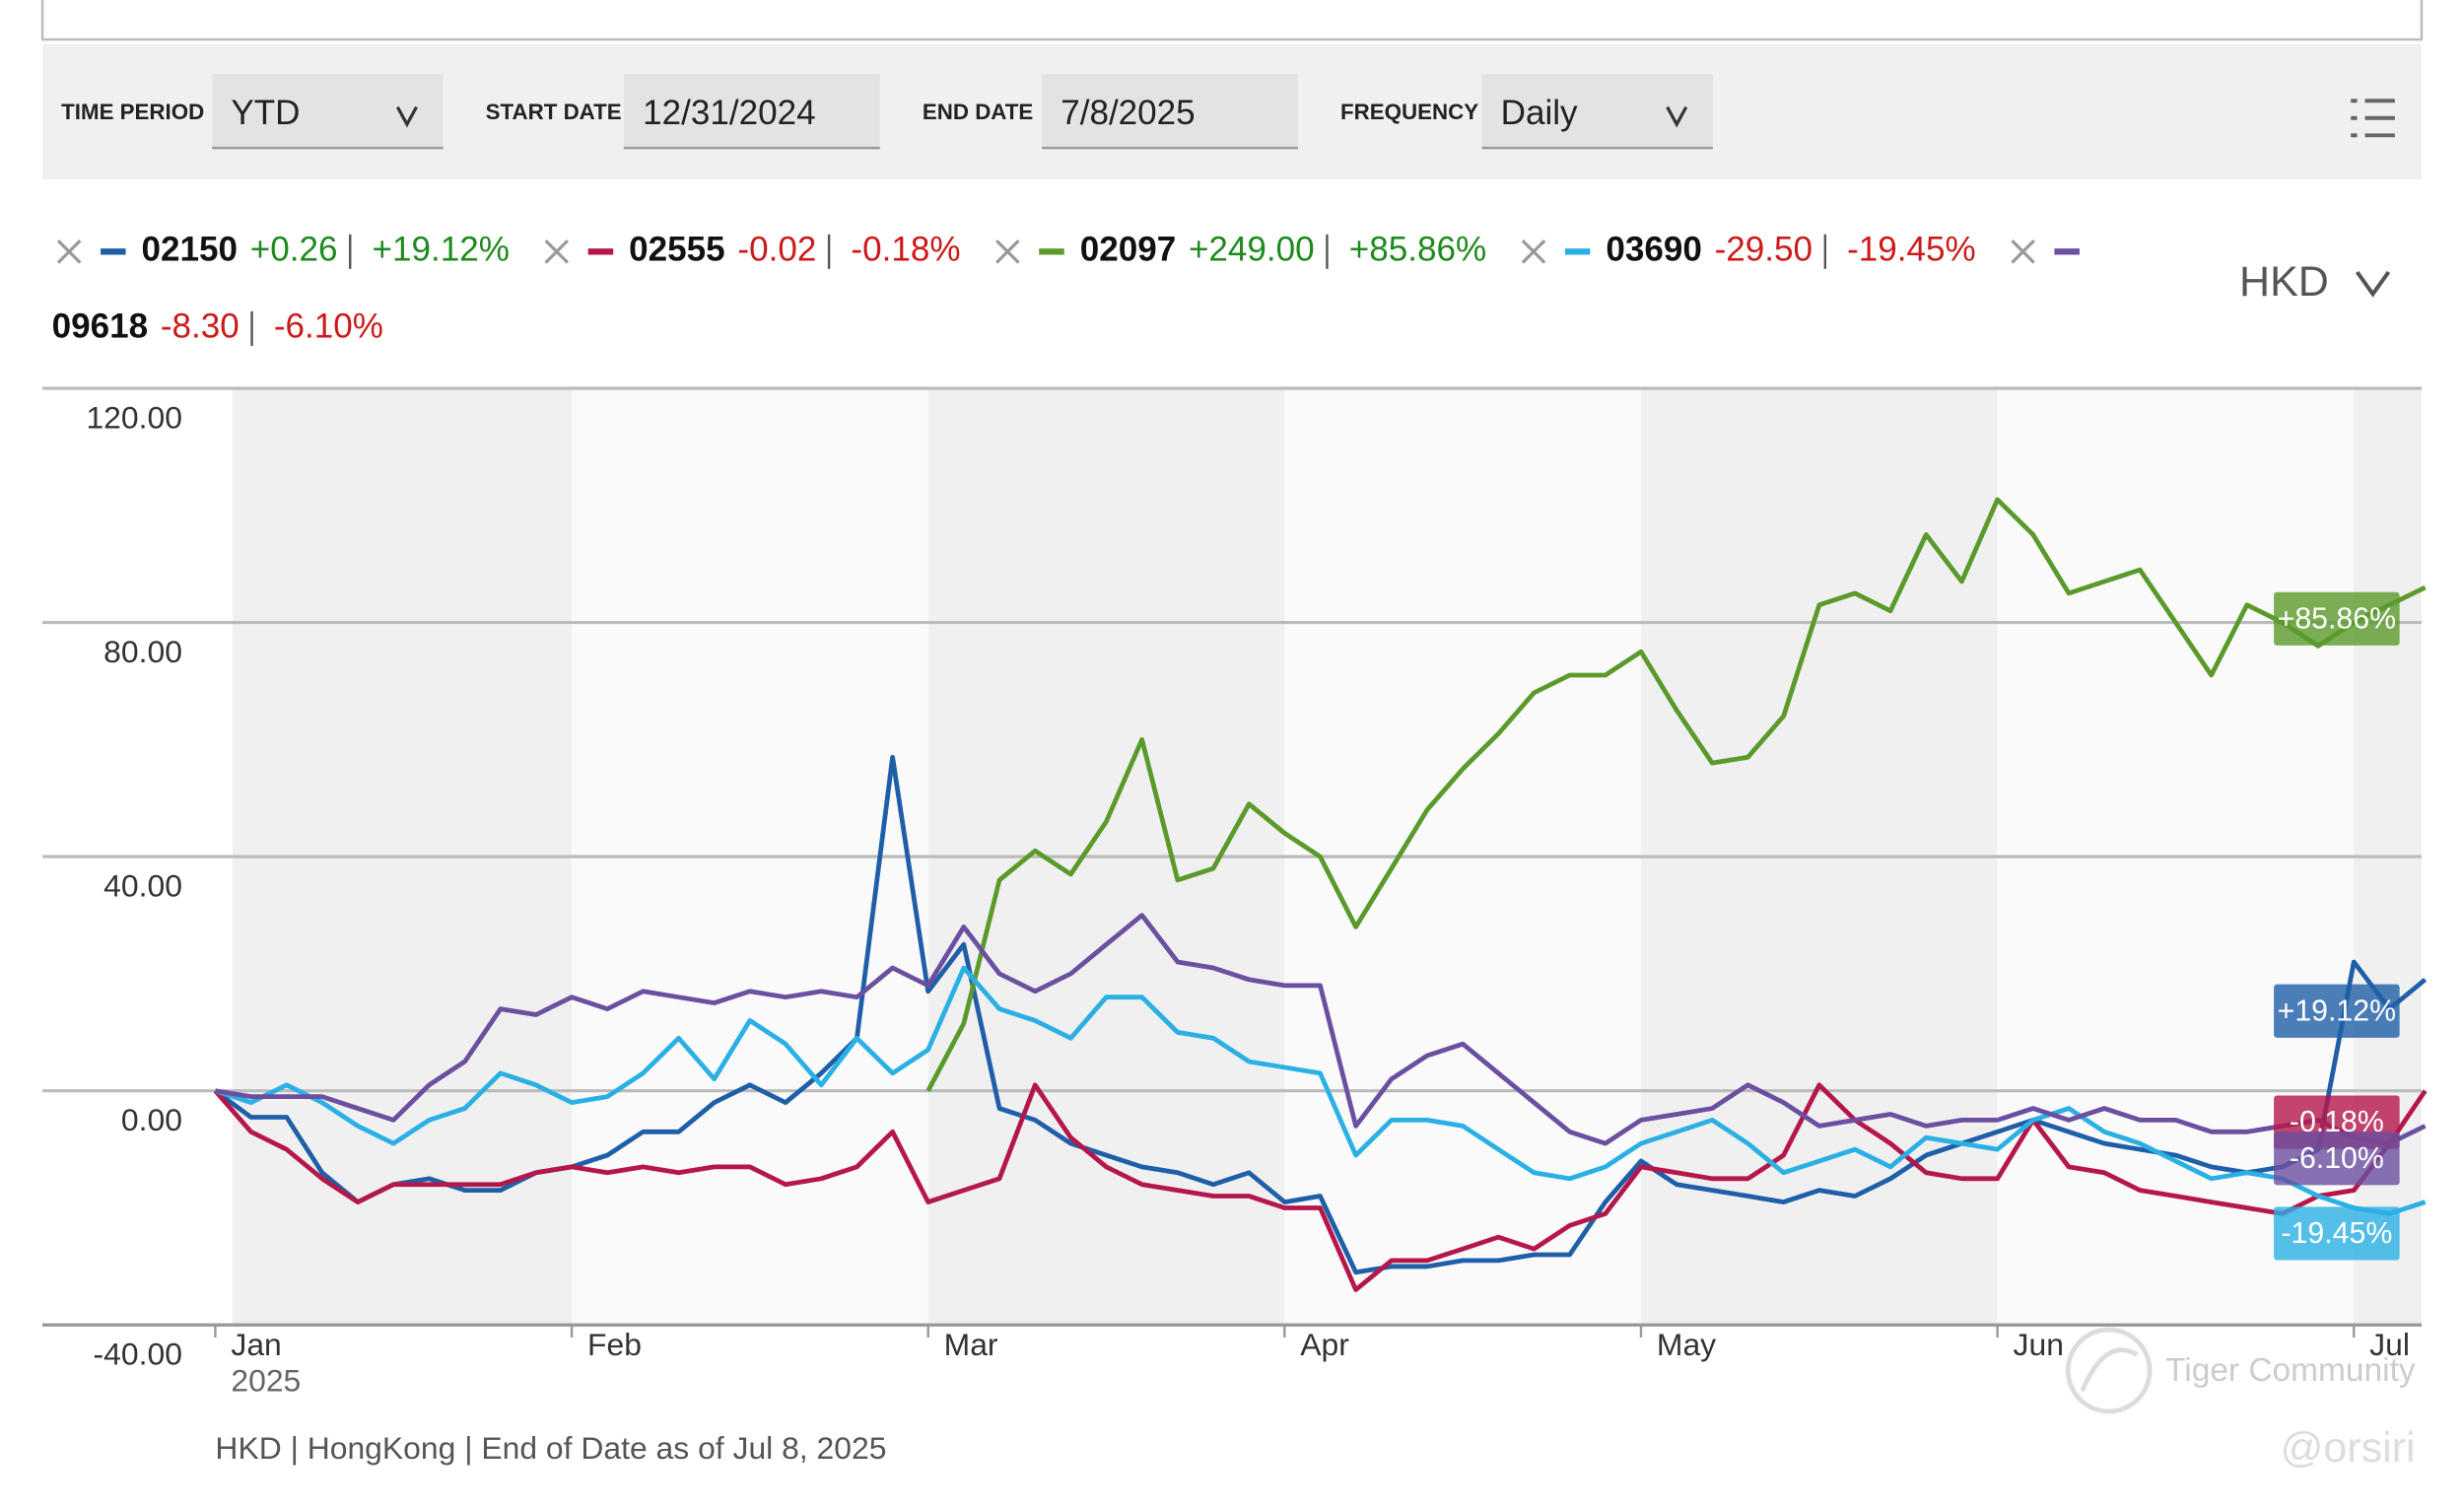 Image resolution: width=2464 pixels, height=1509 pixels. I want to click on legend-name: 09618, so click(100, 327).